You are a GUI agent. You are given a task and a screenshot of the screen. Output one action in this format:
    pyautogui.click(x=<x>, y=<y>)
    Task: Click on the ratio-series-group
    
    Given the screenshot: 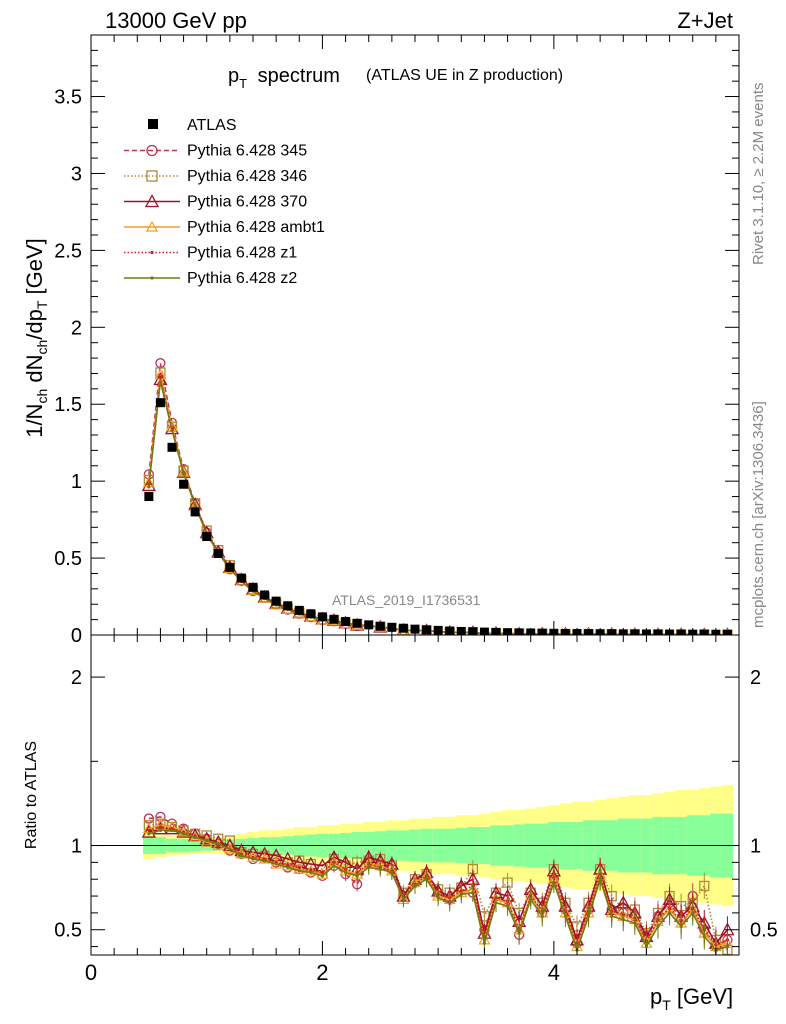 What is the action you would take?
    pyautogui.click(x=438, y=883)
    